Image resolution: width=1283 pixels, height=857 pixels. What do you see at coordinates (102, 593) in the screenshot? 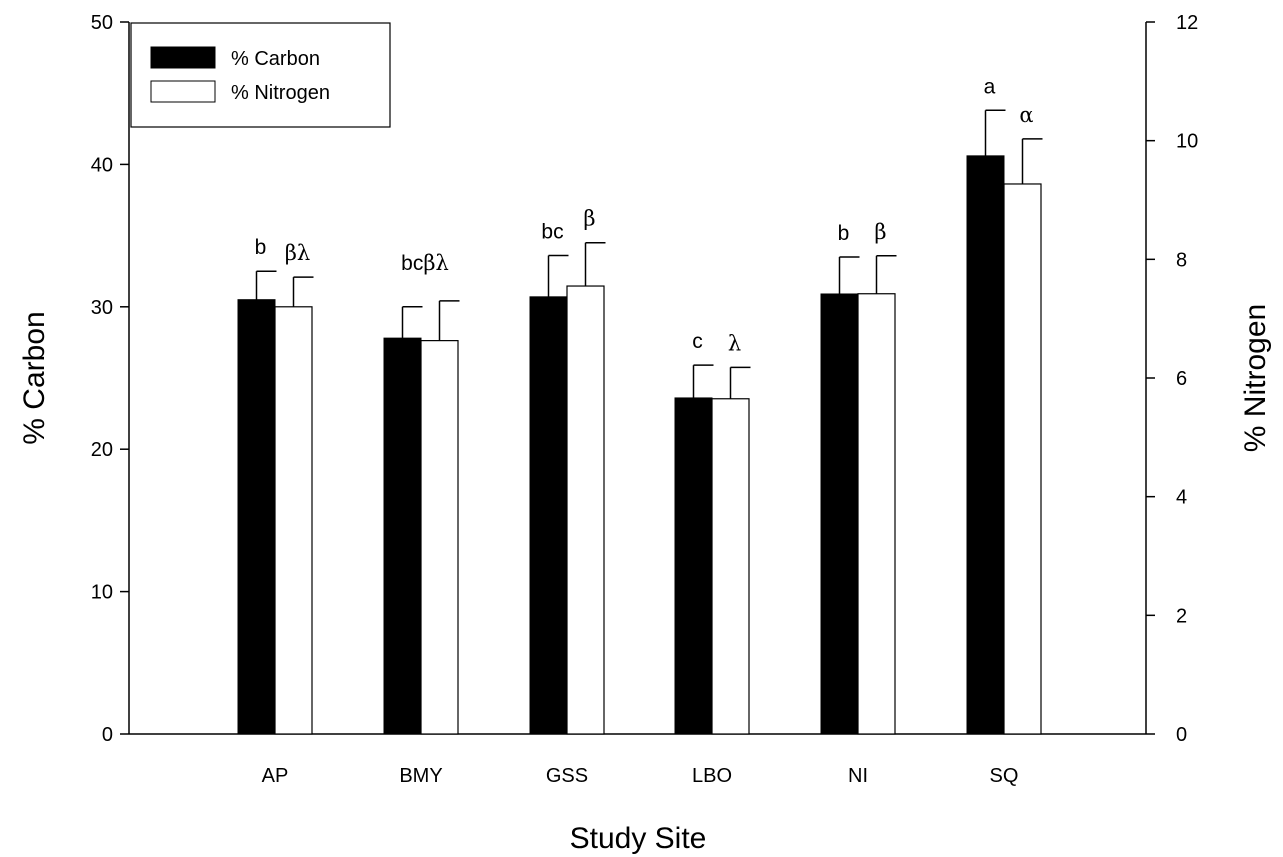
I see `y-left-tick-label: 10` at bounding box center [102, 593].